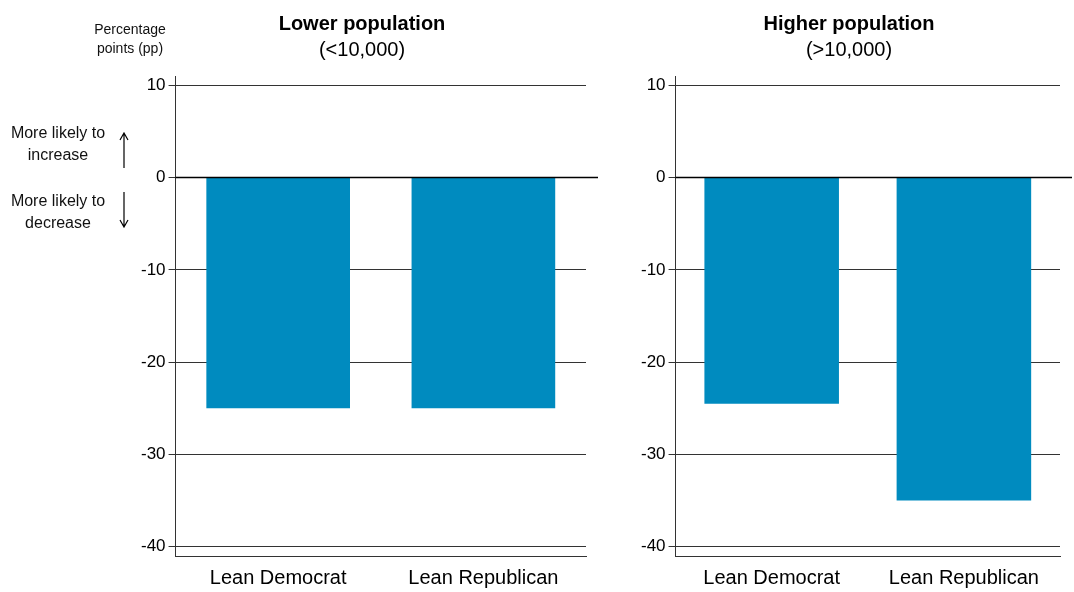  What do you see at coordinates (849, 22) in the screenshot?
I see `chart-title: Higher population` at bounding box center [849, 22].